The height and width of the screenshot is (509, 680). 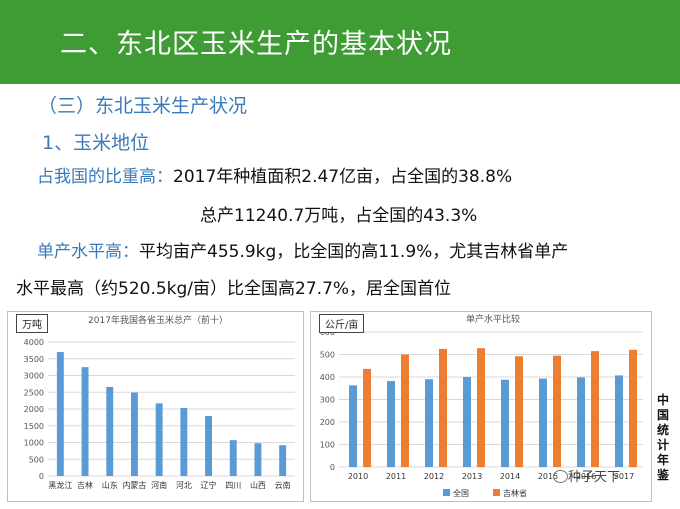 I want to click on body-line-3: 单产水平高：平均亩产455.9kg，比全国的高11.9%，尤其吉林省单产, so click(x=302, y=249).